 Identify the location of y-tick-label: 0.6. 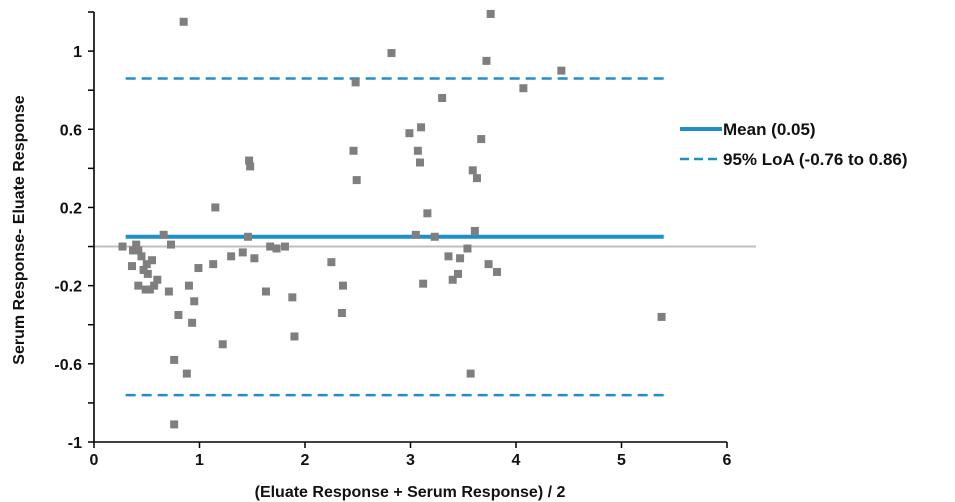
(71, 130).